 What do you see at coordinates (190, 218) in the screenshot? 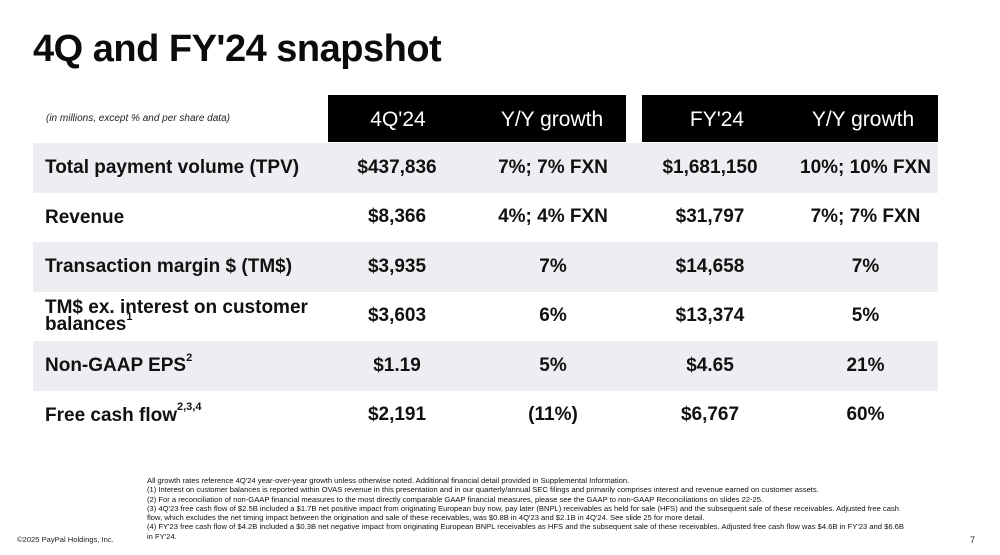
I see `row-label: Revenue` at bounding box center [190, 218].